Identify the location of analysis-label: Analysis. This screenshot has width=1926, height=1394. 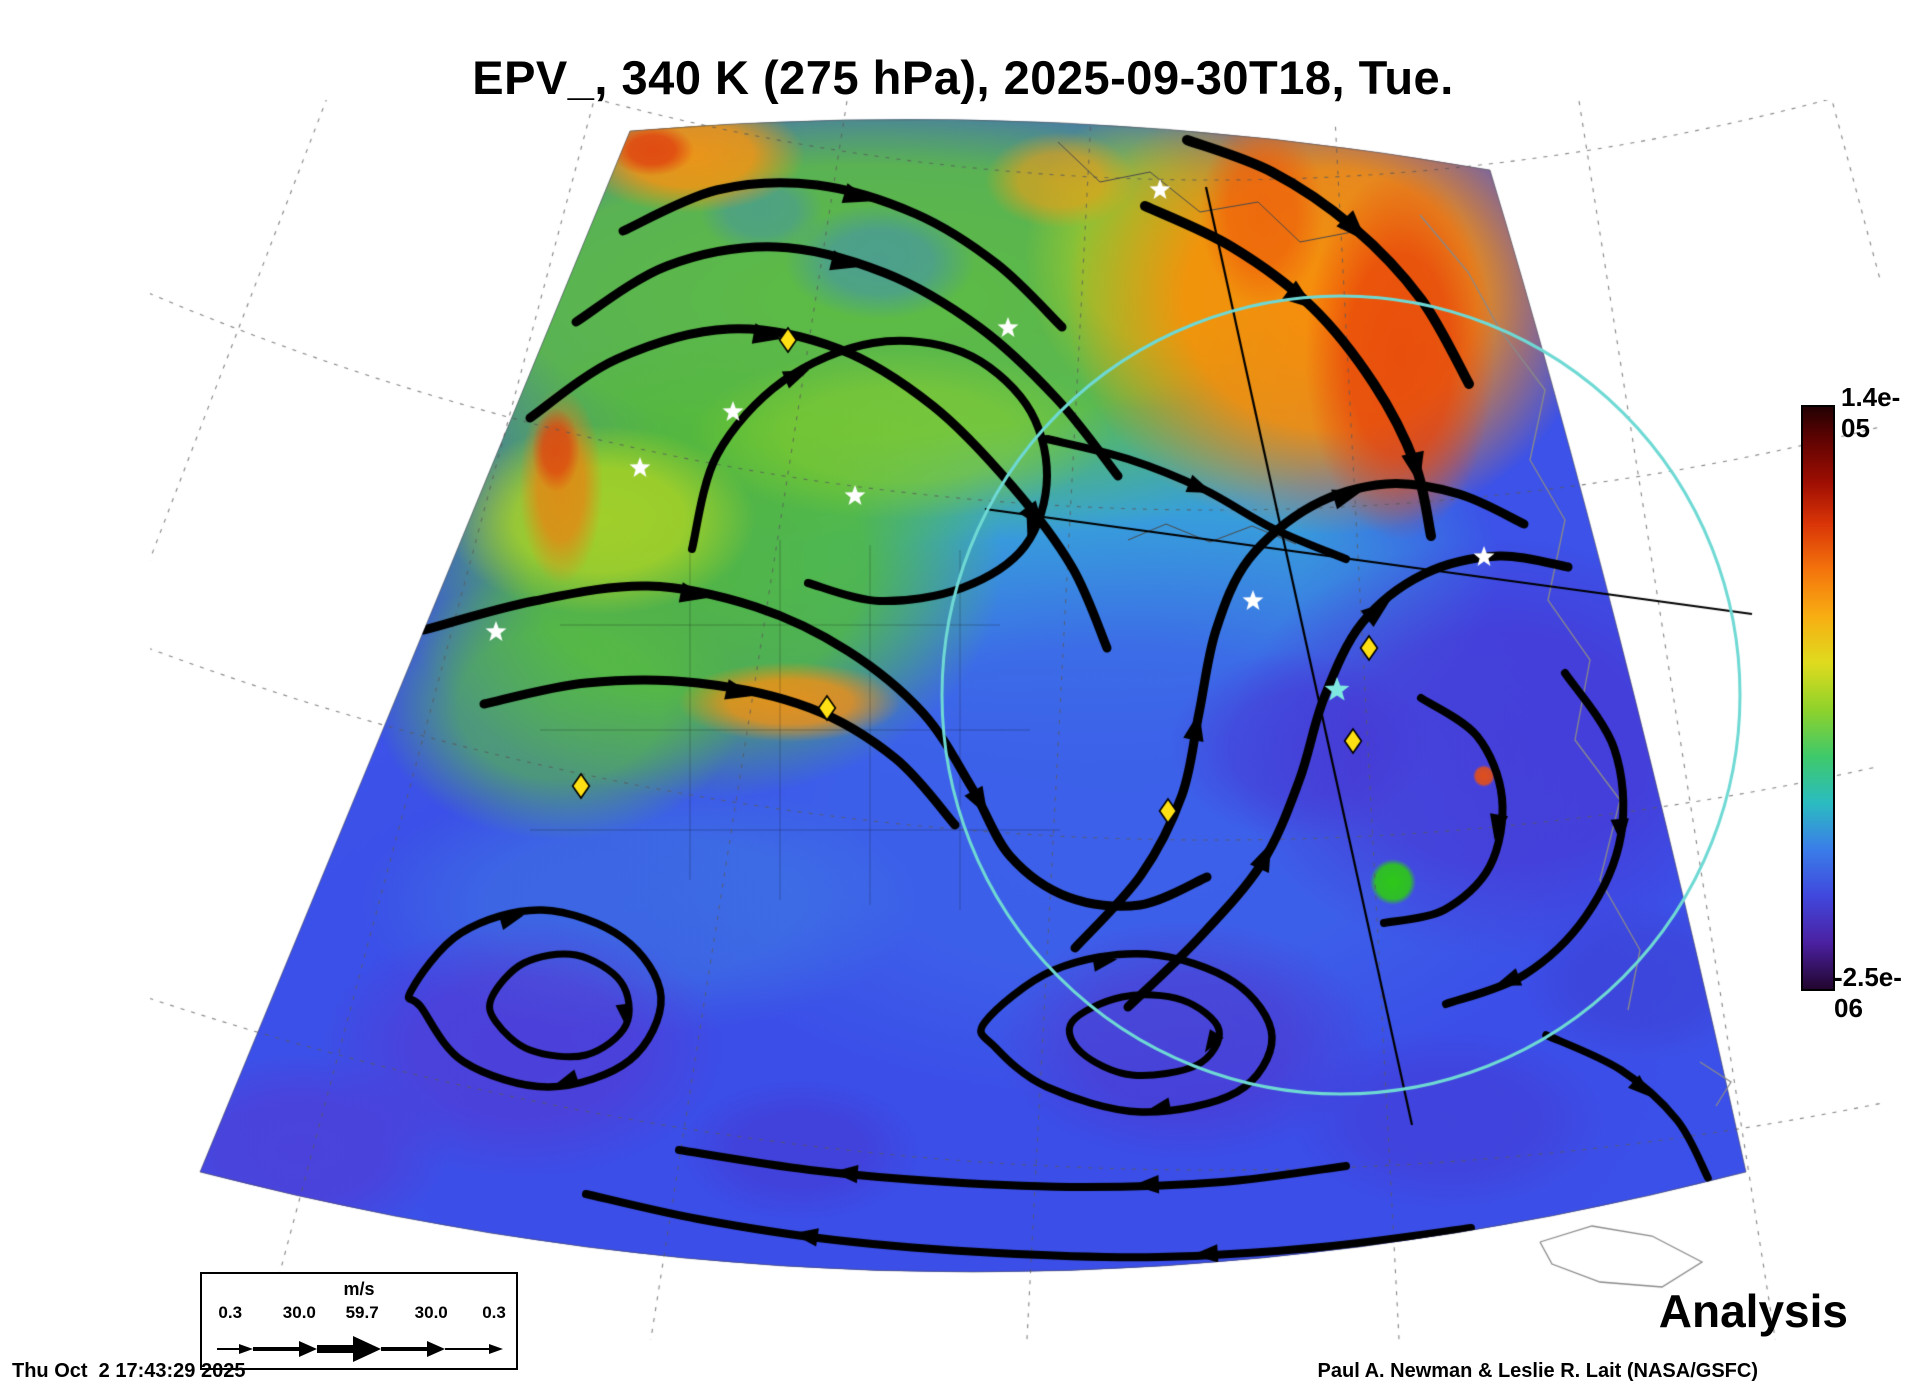
(1753, 1311).